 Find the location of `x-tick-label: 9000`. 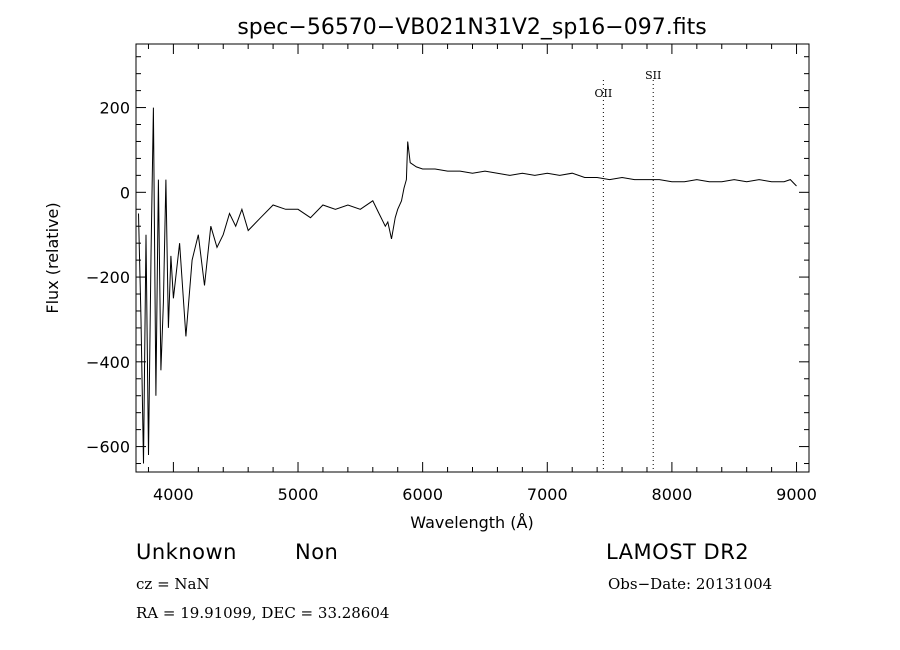

x-tick-label: 9000 is located at coordinates (796, 494).